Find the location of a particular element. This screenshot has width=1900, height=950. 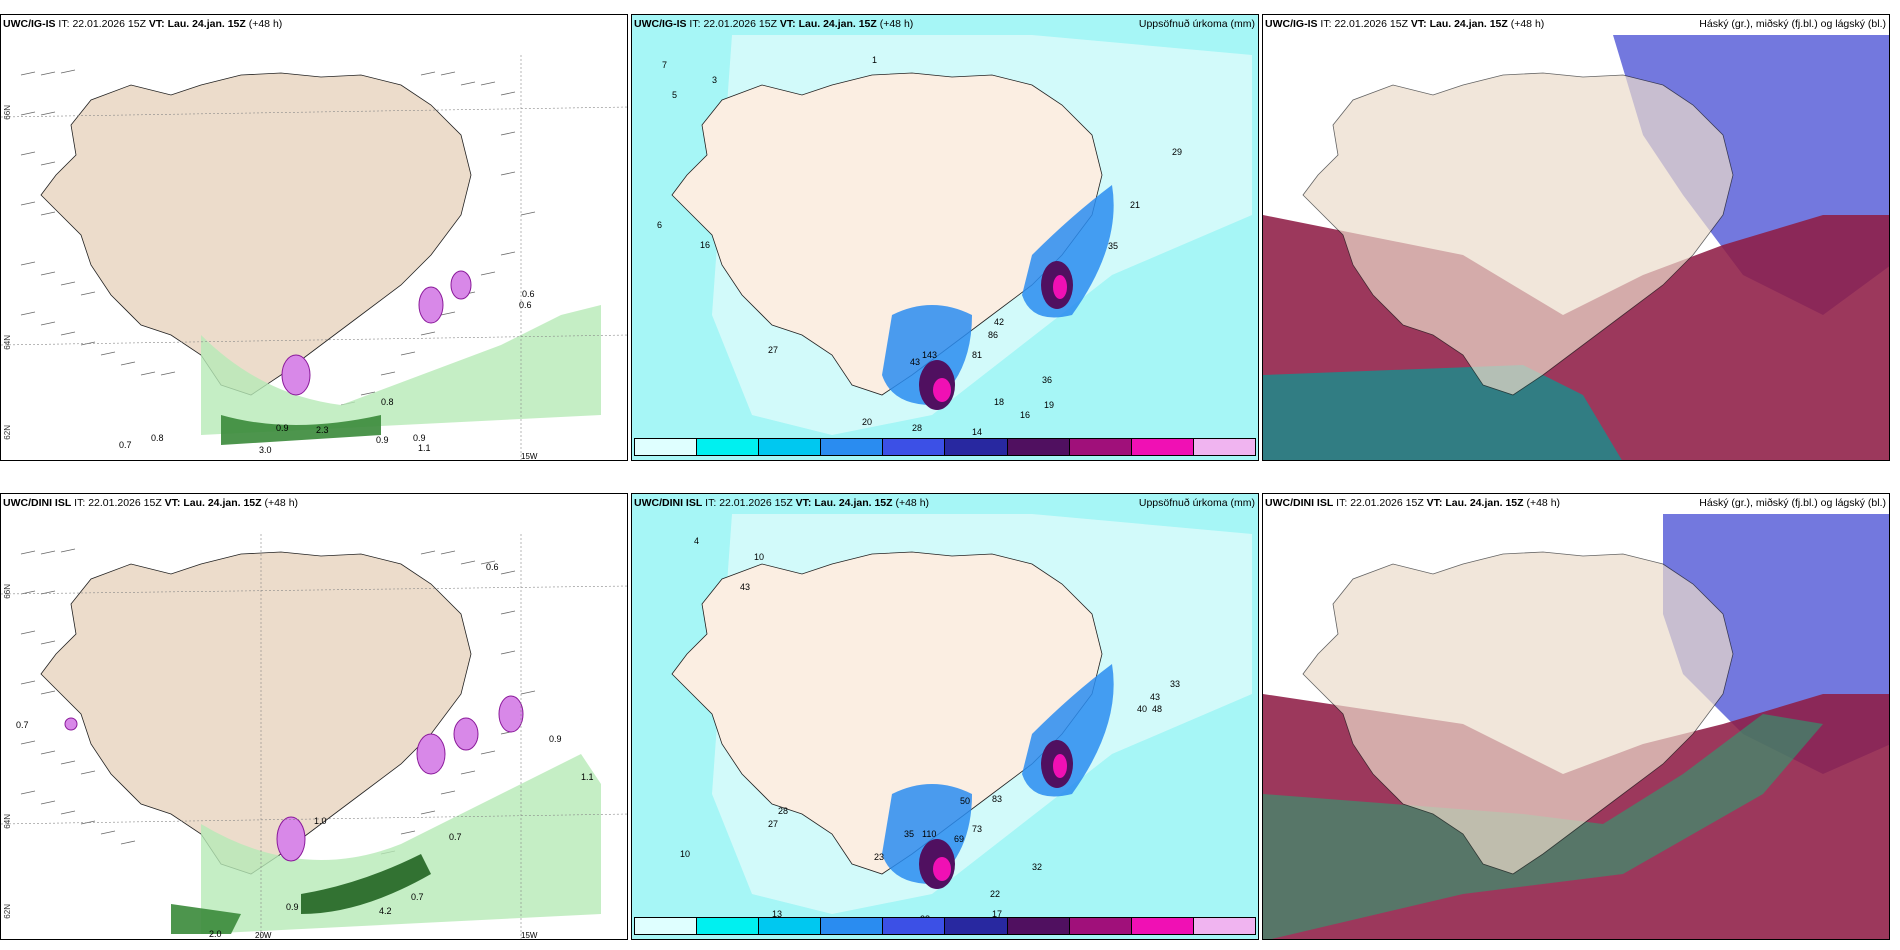

precip-value: 5 is located at coordinates (675, 95).